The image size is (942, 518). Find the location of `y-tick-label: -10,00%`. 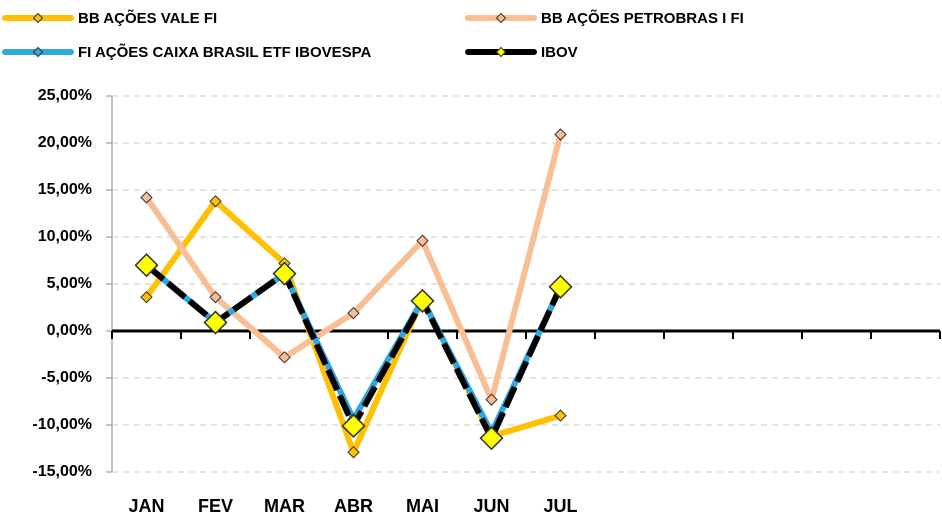

y-tick-label: -10,00% is located at coordinates (62, 424).